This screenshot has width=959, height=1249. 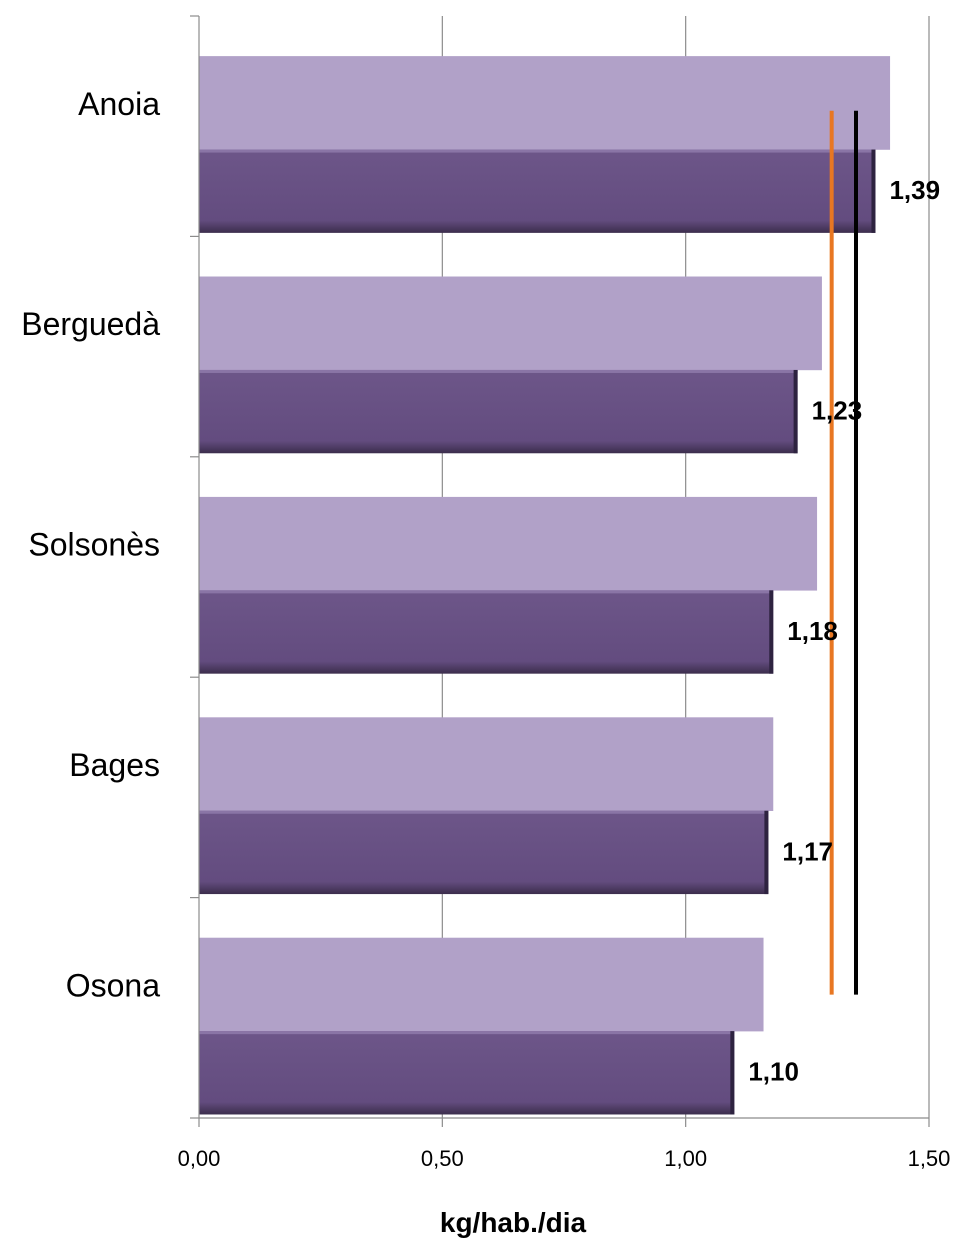 What do you see at coordinates (843, 552) in the screenshot?
I see `reference-lines` at bounding box center [843, 552].